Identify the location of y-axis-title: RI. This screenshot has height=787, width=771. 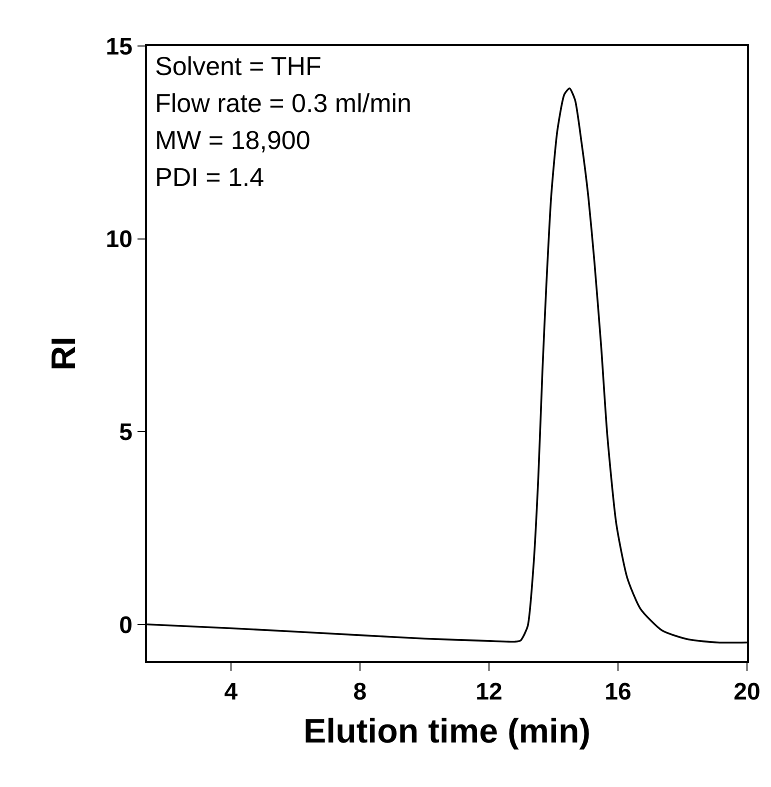
(63, 353).